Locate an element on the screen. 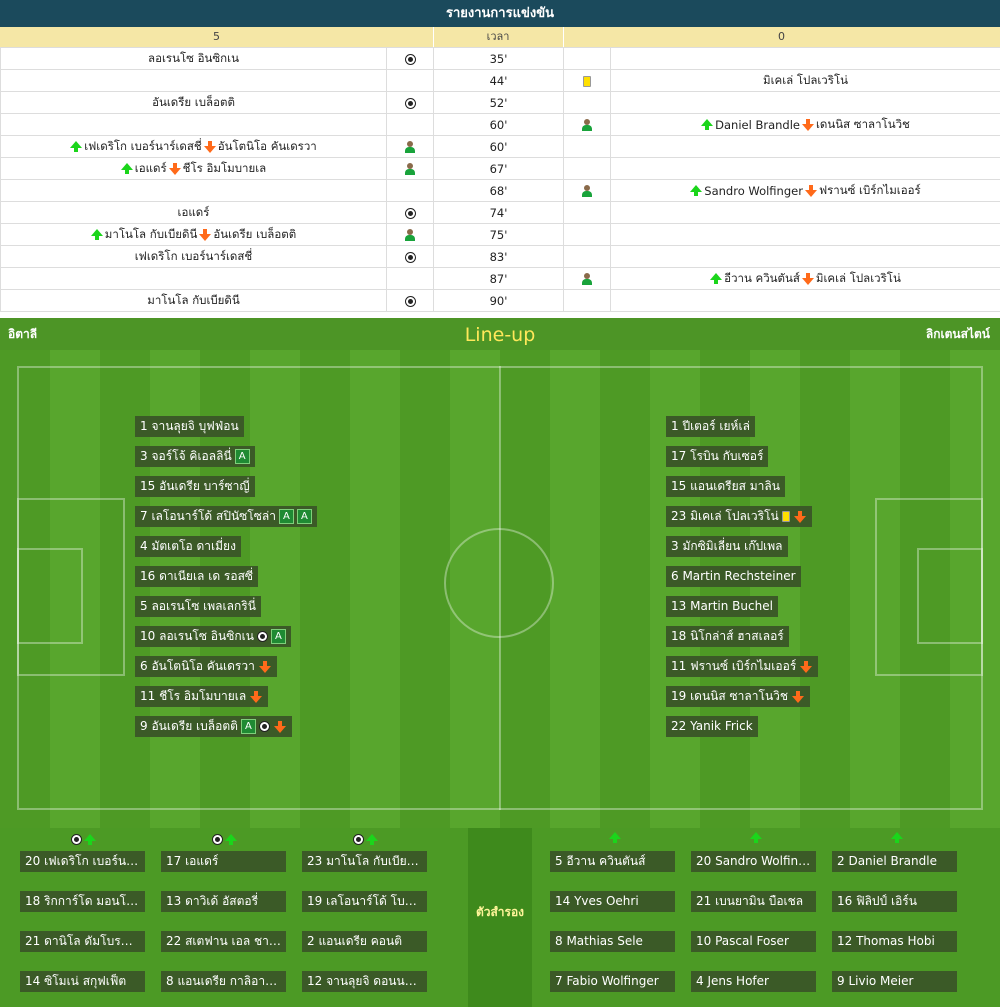 The image size is (1000, 1007). bench-player: 2 Daniel Brandle is located at coordinates (894, 861).